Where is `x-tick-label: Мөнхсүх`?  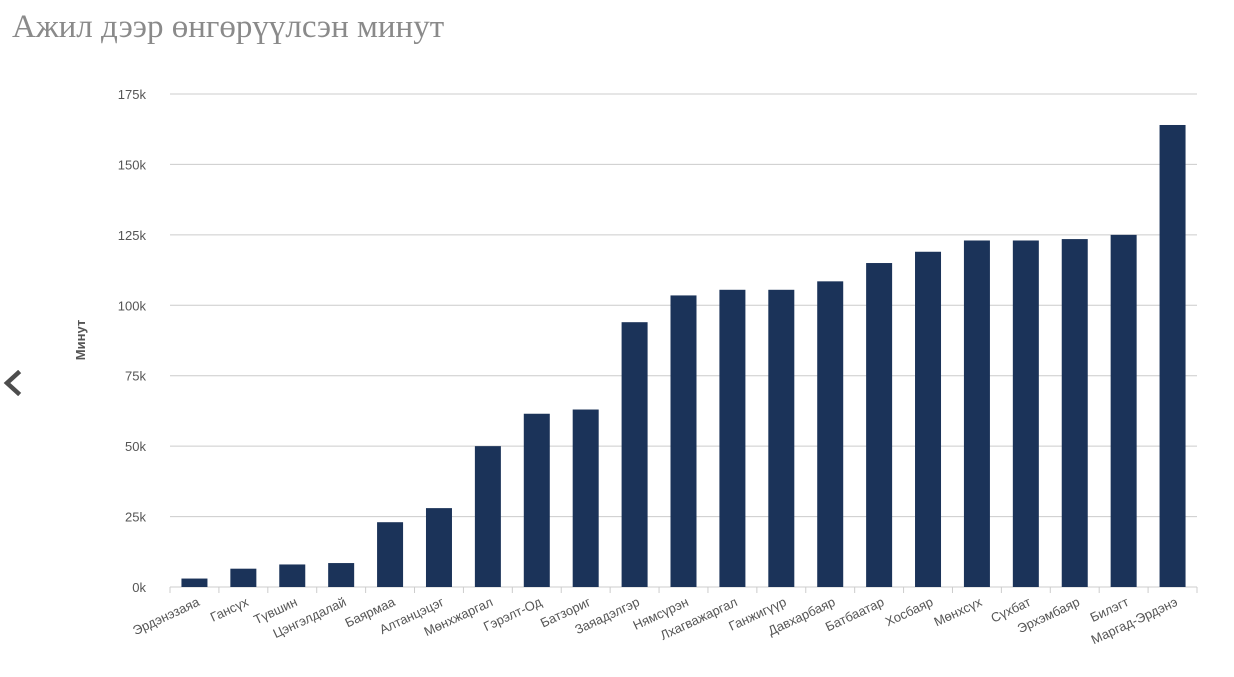
x-tick-label: Мөнхсүх is located at coordinates (958, 611).